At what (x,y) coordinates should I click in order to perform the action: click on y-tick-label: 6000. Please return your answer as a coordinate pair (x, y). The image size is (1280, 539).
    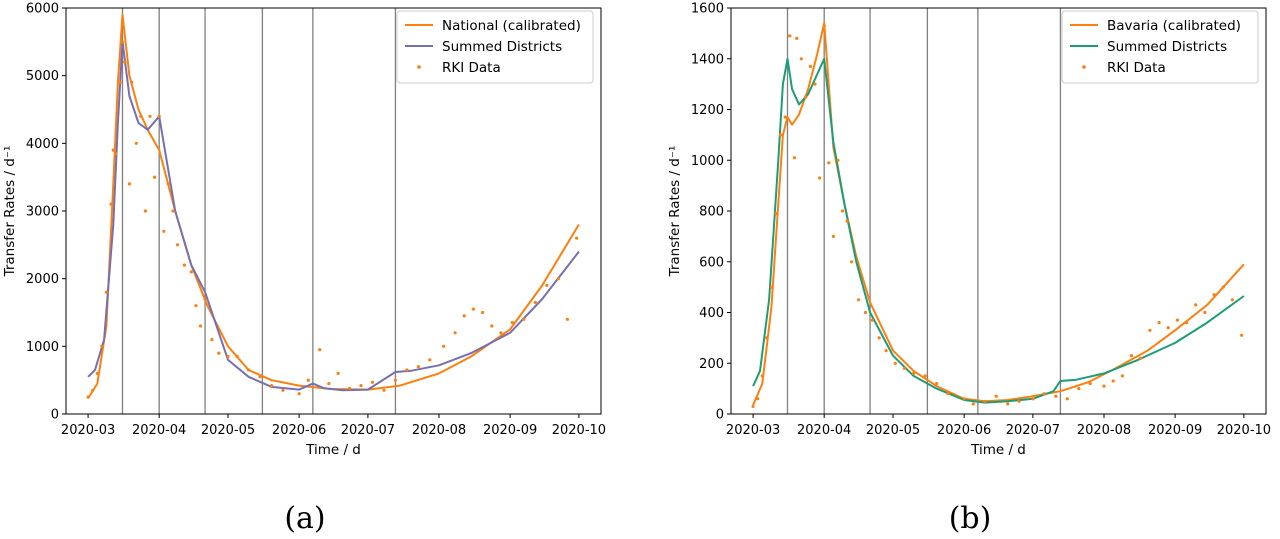
    Looking at the image, I should click on (42, 9).